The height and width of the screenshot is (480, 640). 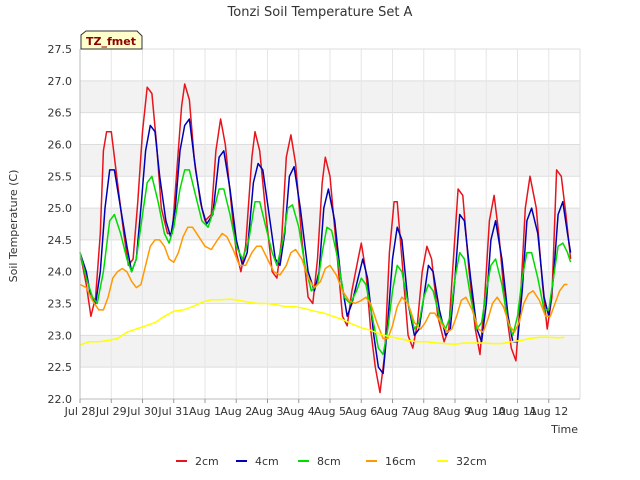 What do you see at coordinates (517, 411) in the screenshot?
I see `x-tick-label: Aug 11` at bounding box center [517, 411].